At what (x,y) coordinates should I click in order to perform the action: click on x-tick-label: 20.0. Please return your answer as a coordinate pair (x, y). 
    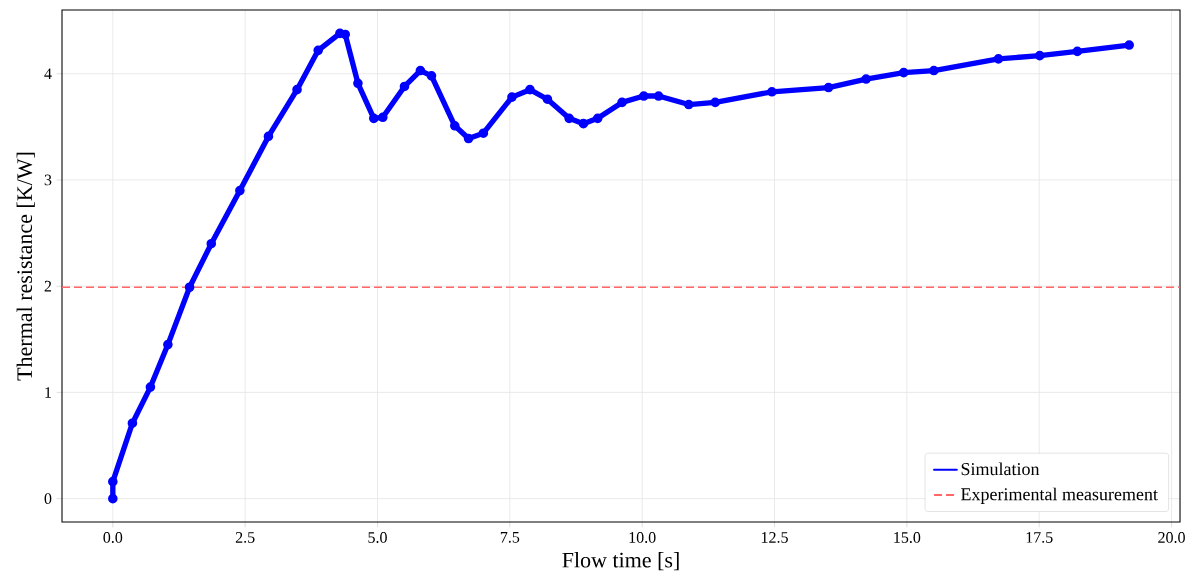
    Looking at the image, I should click on (1171, 537).